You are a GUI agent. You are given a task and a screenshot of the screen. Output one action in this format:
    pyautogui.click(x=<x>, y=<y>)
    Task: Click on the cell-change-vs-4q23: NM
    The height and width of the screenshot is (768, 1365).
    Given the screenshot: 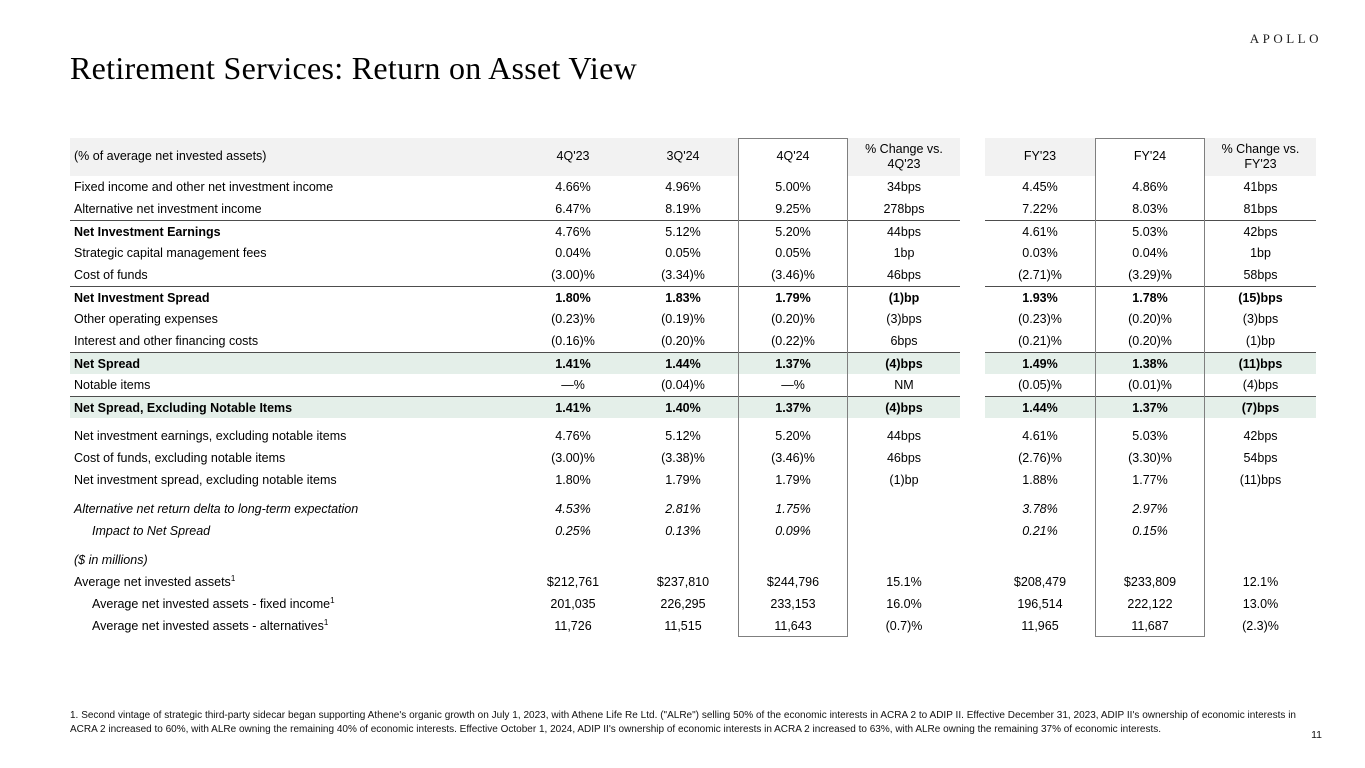 What is the action you would take?
    pyautogui.click(x=904, y=385)
    